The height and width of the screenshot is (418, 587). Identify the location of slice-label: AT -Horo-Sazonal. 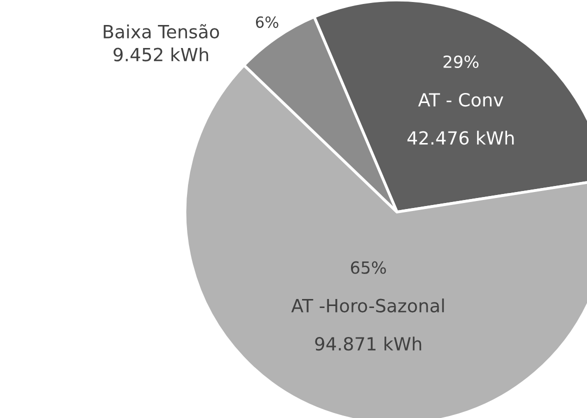
(367, 305).